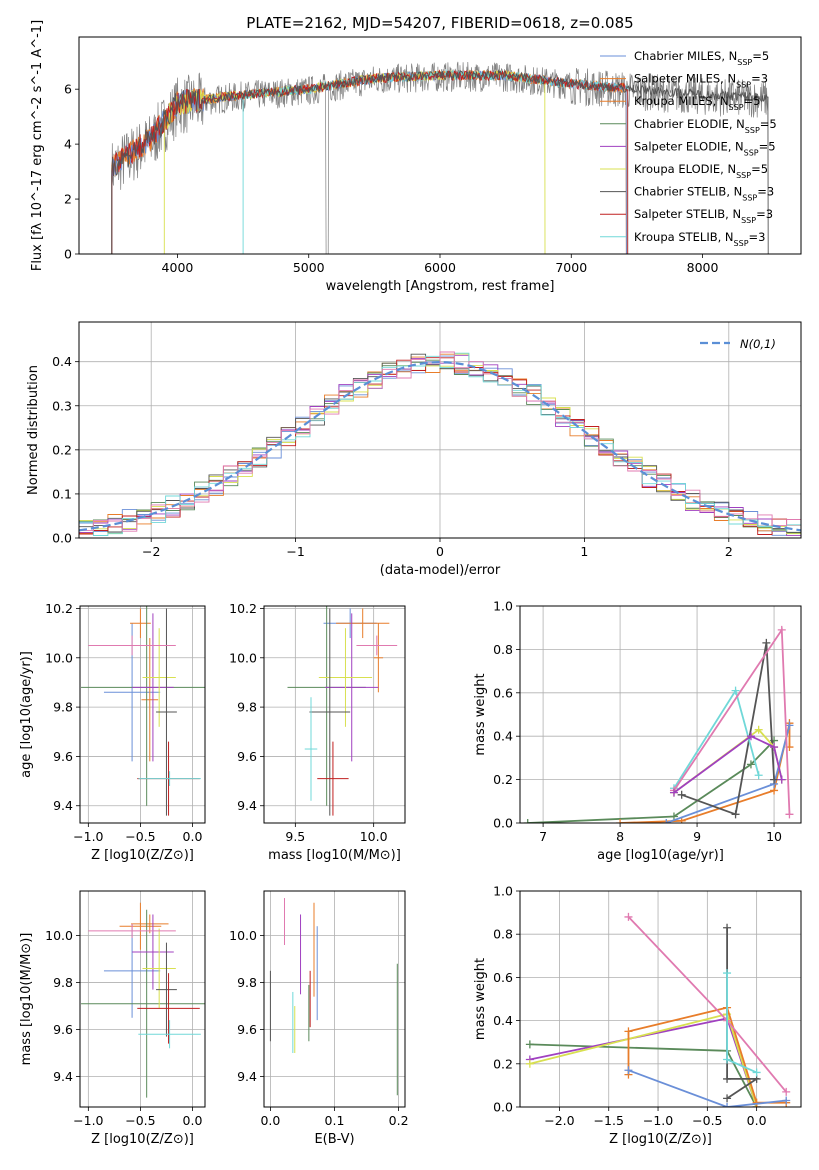 The height and width of the screenshot is (1170, 819). What do you see at coordinates (584, 551) in the screenshot?
I see `x-tick-label: 1` at bounding box center [584, 551].